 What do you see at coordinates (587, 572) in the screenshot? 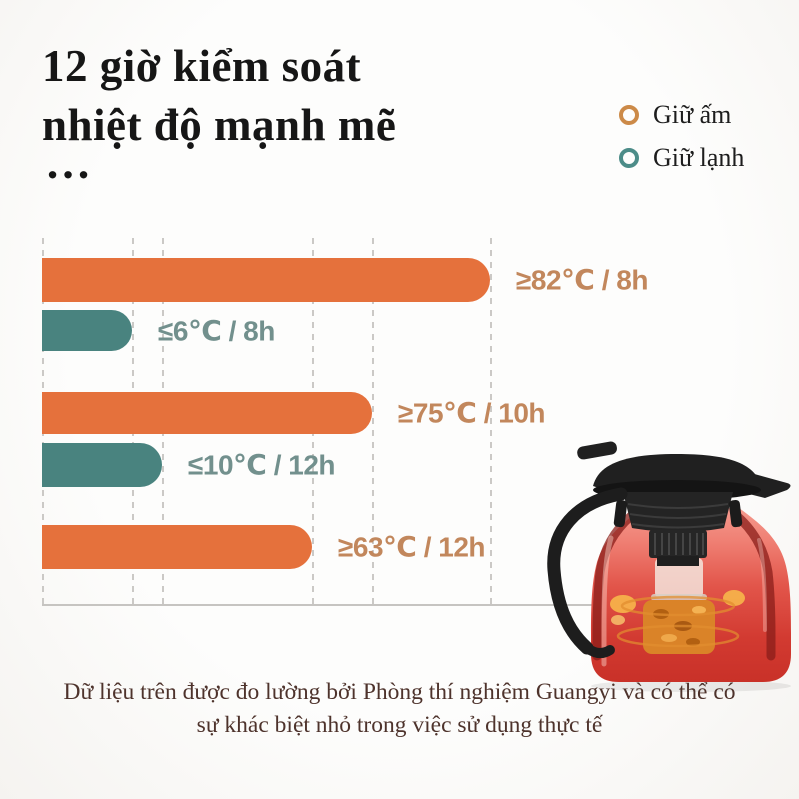
I see `teapot-handle` at bounding box center [587, 572].